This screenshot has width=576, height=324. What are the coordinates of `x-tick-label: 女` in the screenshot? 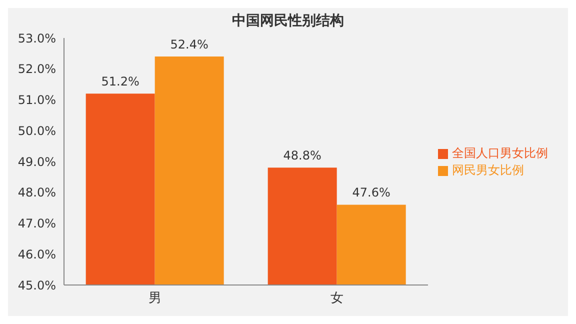 It's located at (337, 298).